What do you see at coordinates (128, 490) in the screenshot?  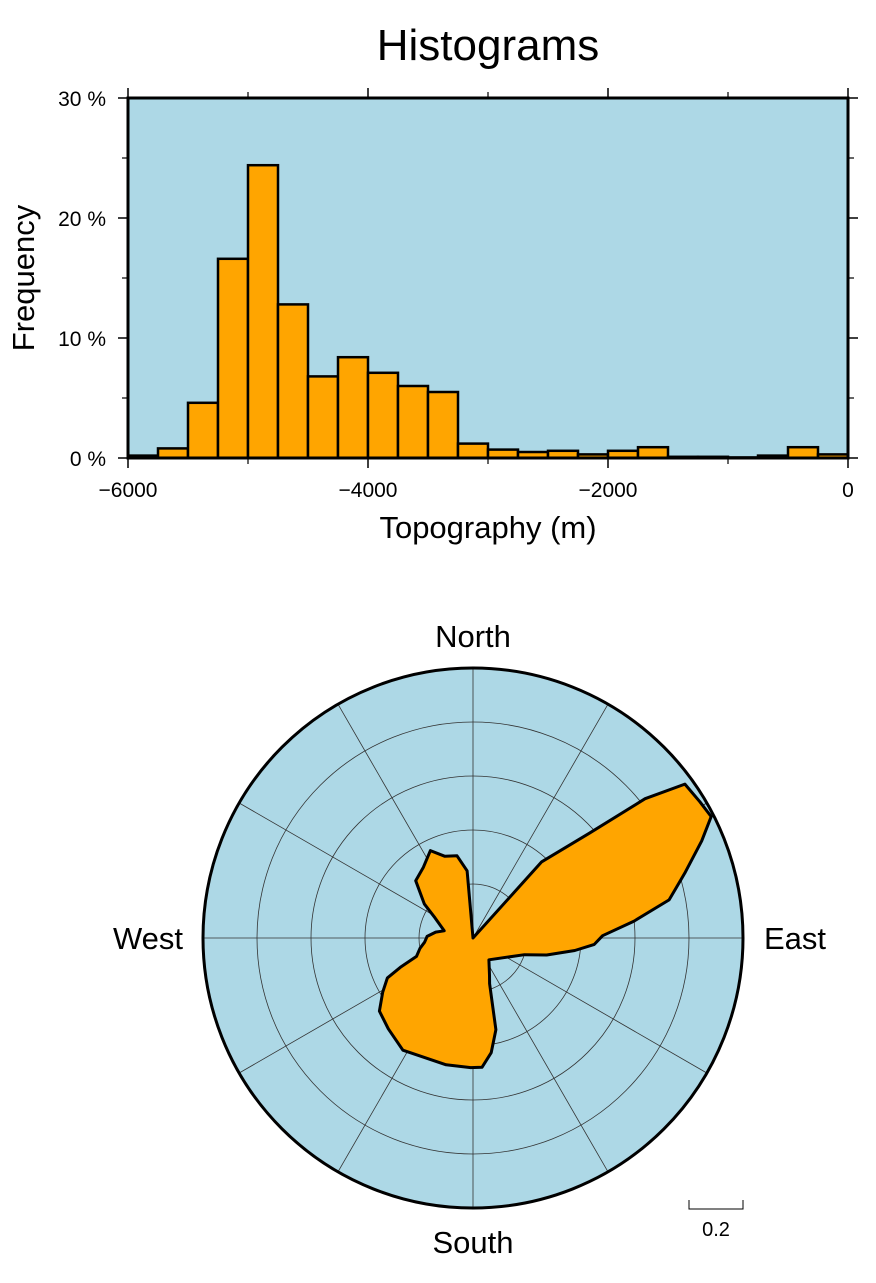 I see `x-tick-label: −6000` at bounding box center [128, 490].